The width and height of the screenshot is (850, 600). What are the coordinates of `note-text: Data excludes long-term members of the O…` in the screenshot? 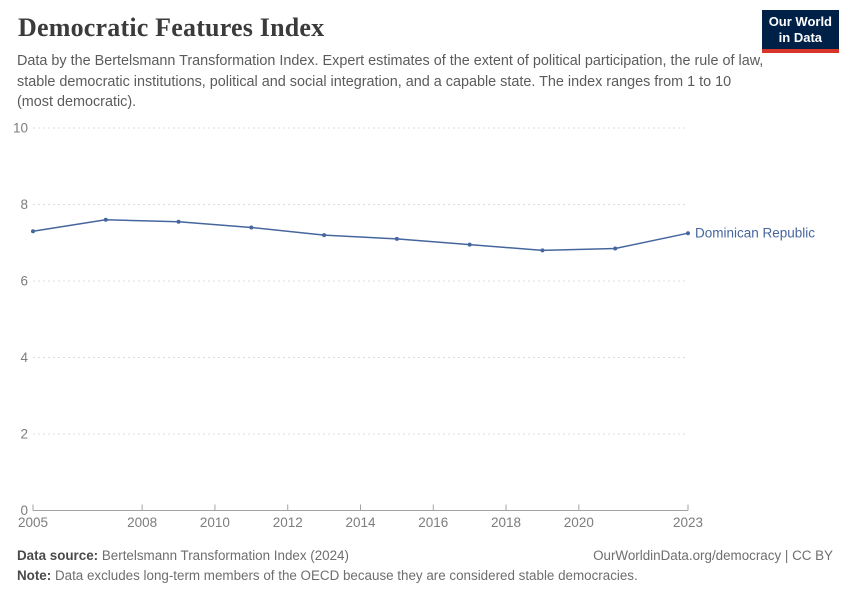 It's located at (346, 575).